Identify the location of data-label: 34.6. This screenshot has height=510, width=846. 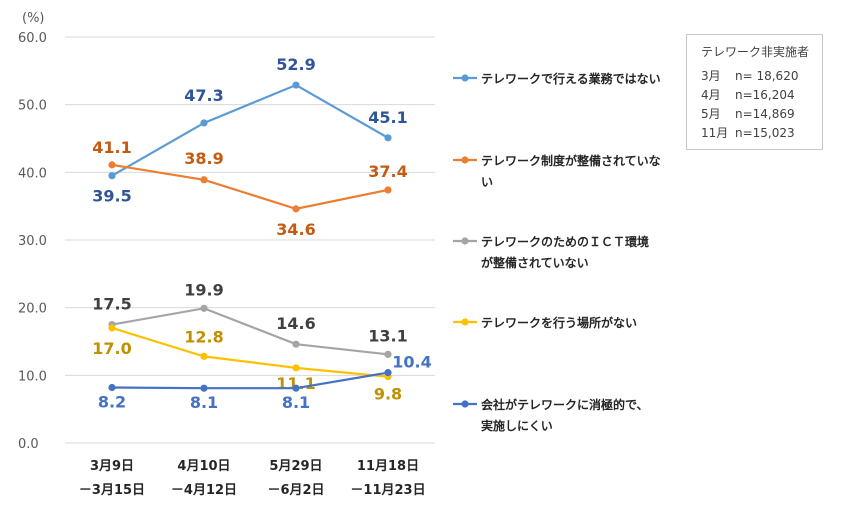
(295, 229).